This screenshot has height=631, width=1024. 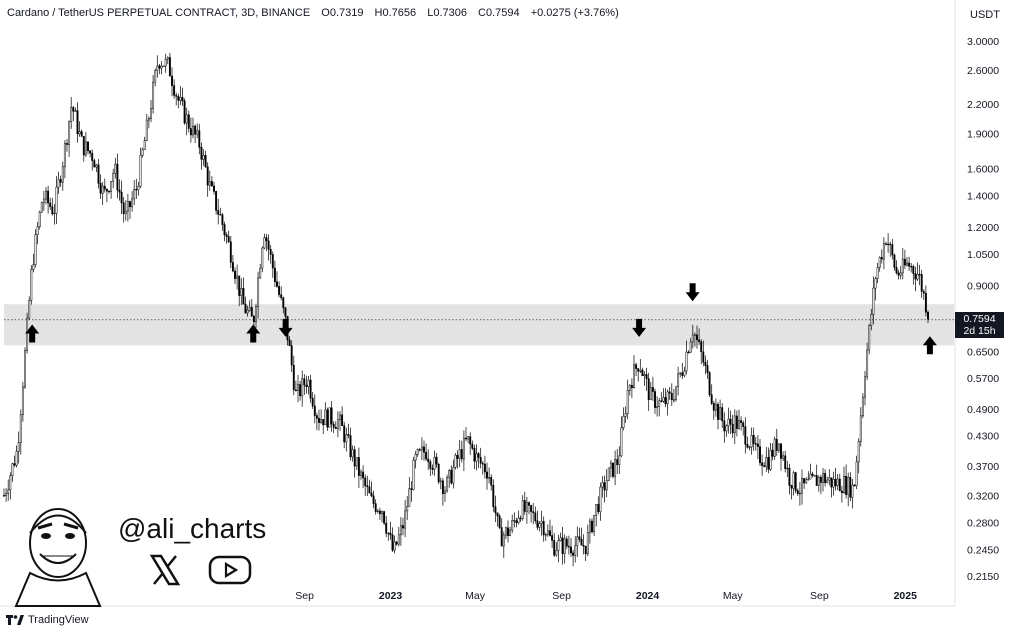 What do you see at coordinates (230, 570) in the screenshot?
I see `youtube-play-icon` at bounding box center [230, 570].